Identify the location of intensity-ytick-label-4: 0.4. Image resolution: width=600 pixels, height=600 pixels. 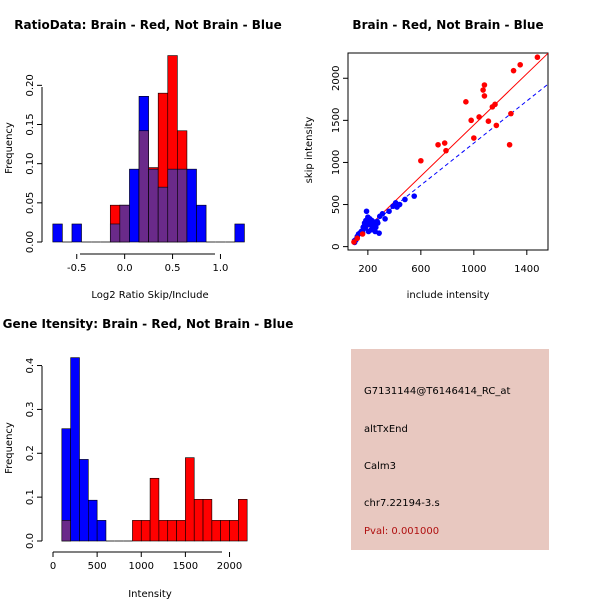
(30, 366).